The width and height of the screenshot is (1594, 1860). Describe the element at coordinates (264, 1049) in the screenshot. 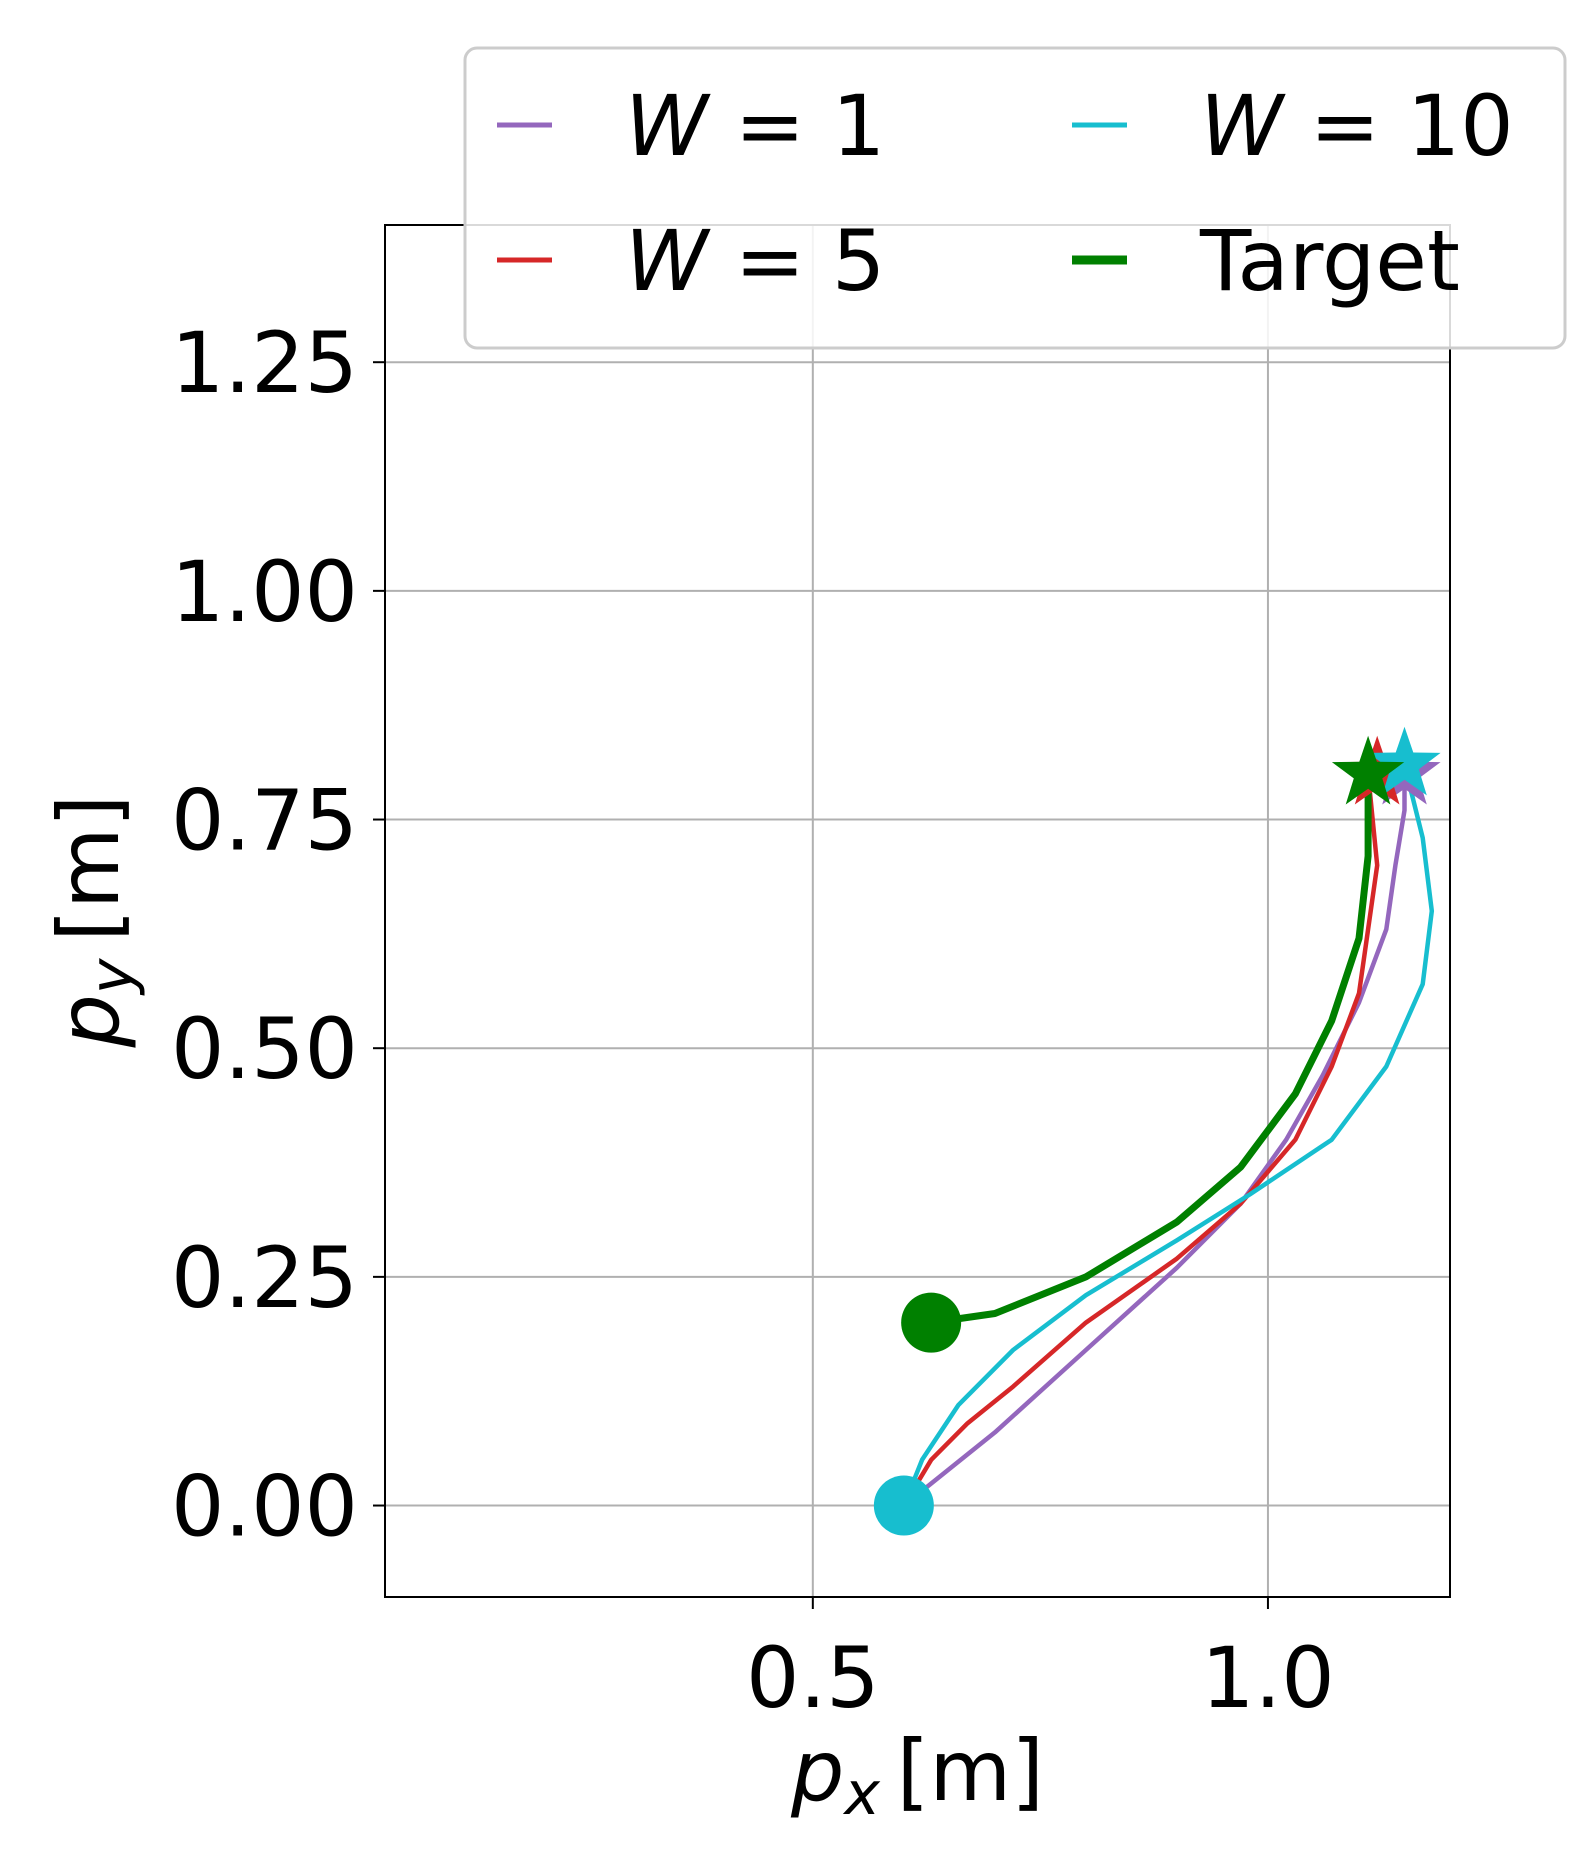

I see `y-tick-label: 0.50` at that location.